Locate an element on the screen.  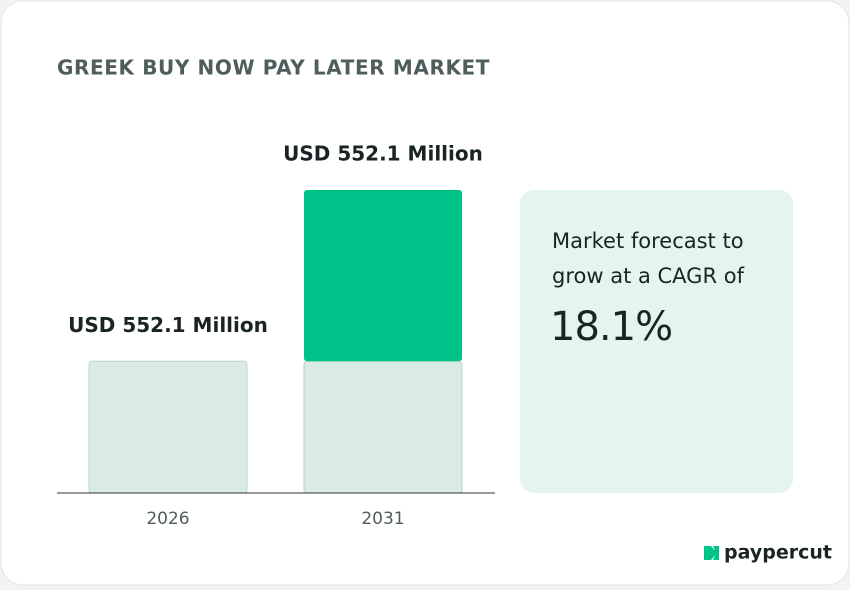
brand-logo: paypercut is located at coordinates (768, 553).